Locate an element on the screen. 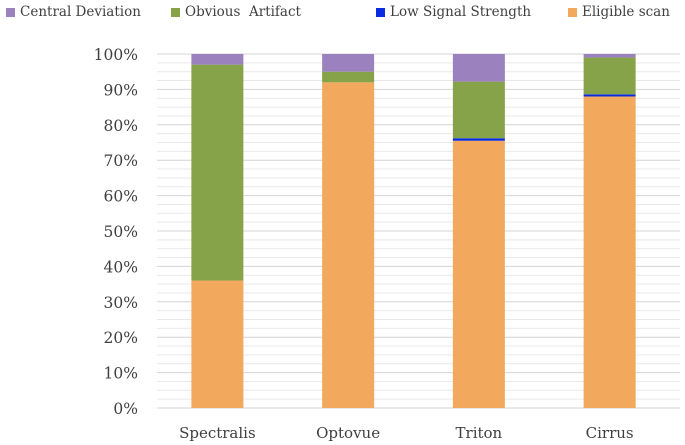 The height and width of the screenshot is (445, 685). y-tick-label: 70% is located at coordinates (121, 161).